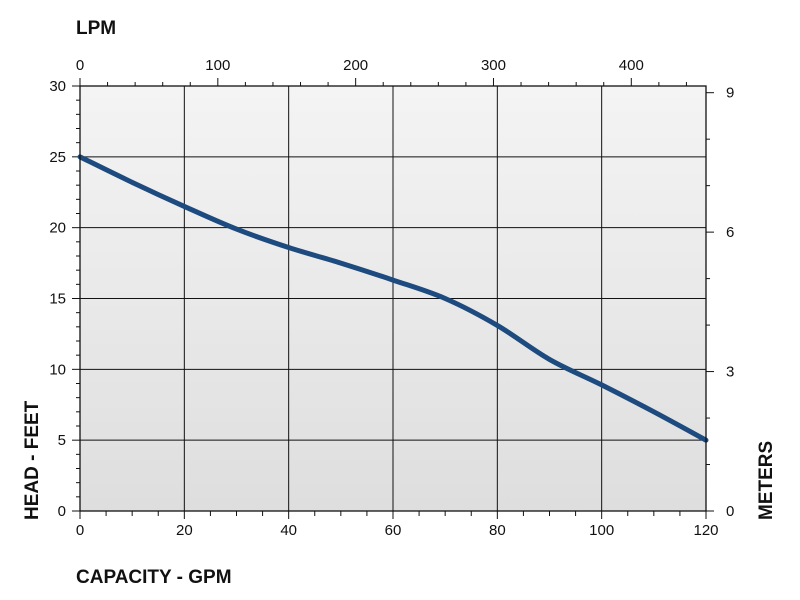 Image resolution: width=800 pixels, height=600 pixels. What do you see at coordinates (766, 480) in the screenshot?
I see `y2-axis-label: METERS` at bounding box center [766, 480].